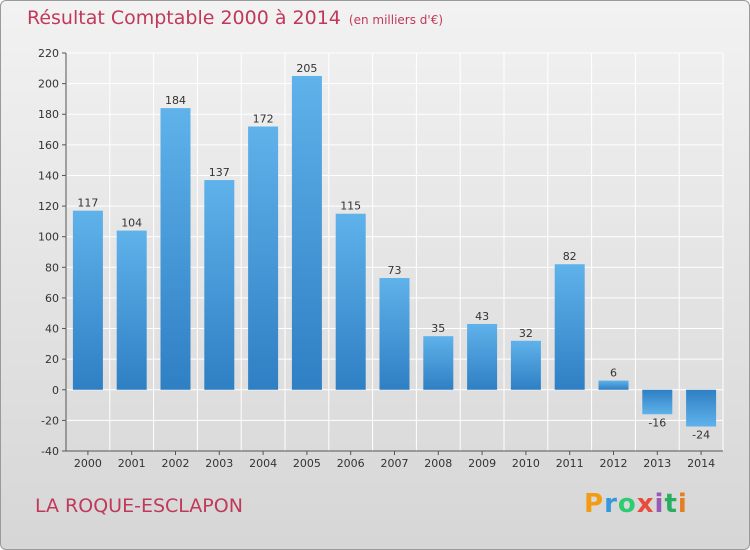 The image size is (750, 550). What do you see at coordinates (438, 328) in the screenshot?
I see `value-label-2008: 35` at bounding box center [438, 328].